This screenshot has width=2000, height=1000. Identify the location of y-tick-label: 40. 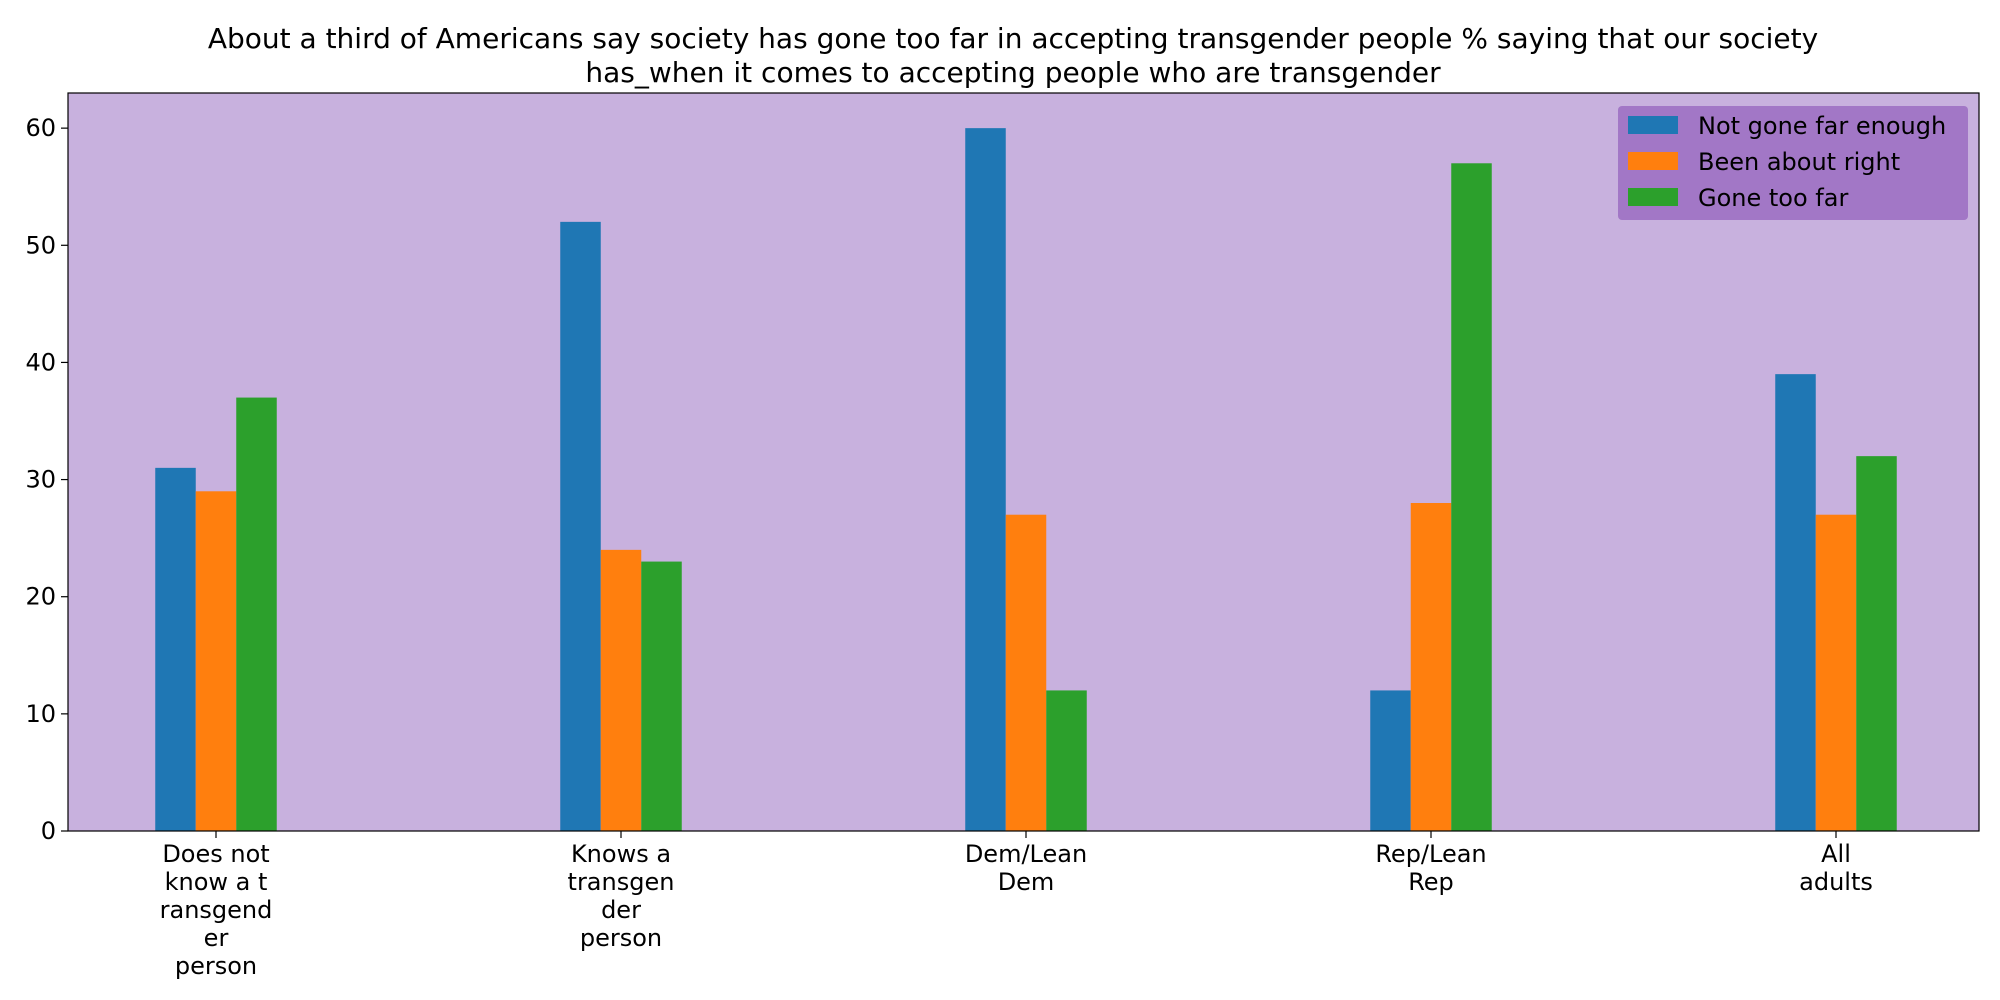
(40, 362).